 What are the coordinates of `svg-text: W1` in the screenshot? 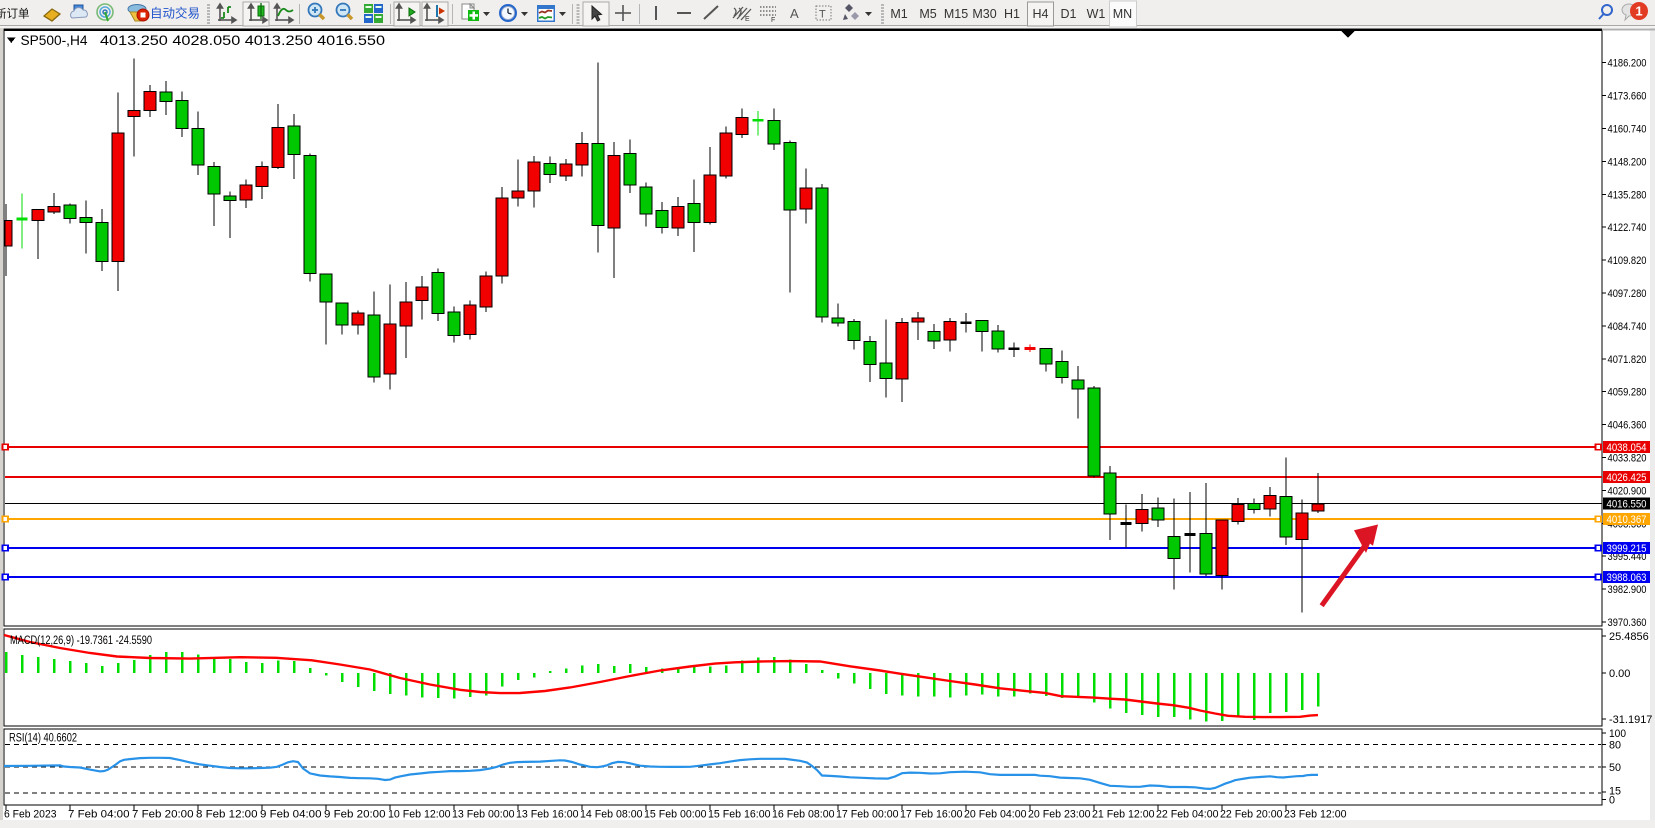 It's located at (1096, 14).